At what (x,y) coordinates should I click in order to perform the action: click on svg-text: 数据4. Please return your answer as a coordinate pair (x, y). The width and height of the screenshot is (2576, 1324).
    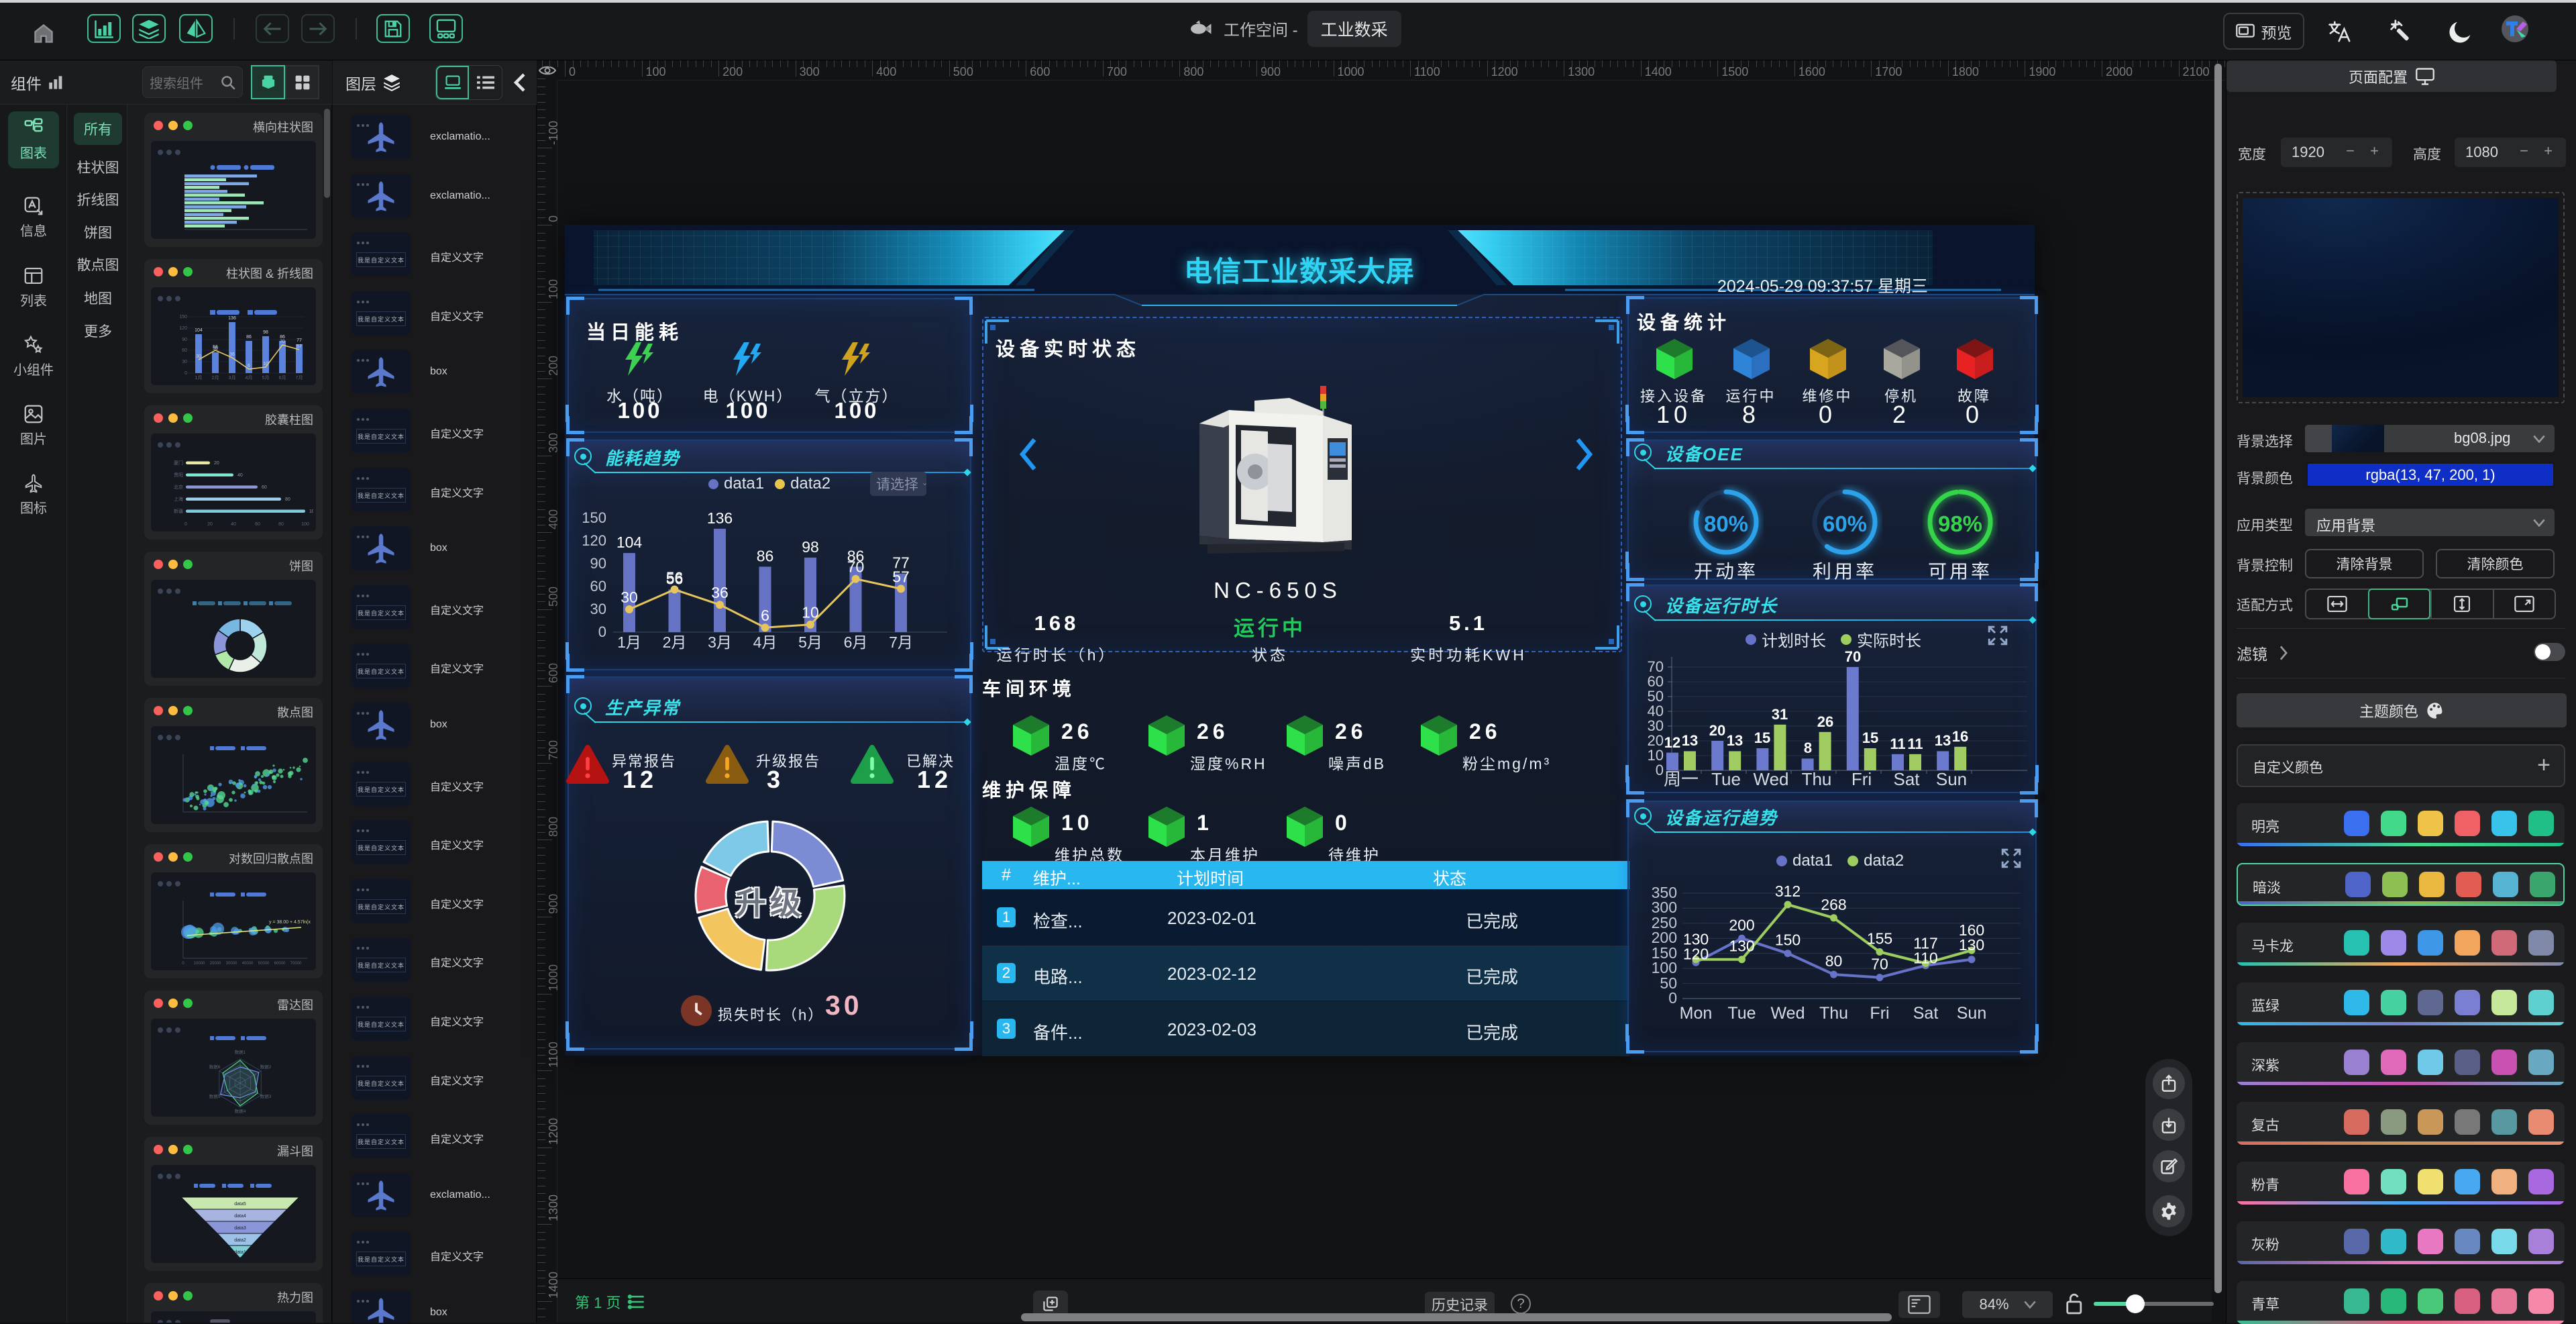
    Looking at the image, I should click on (240, 1111).